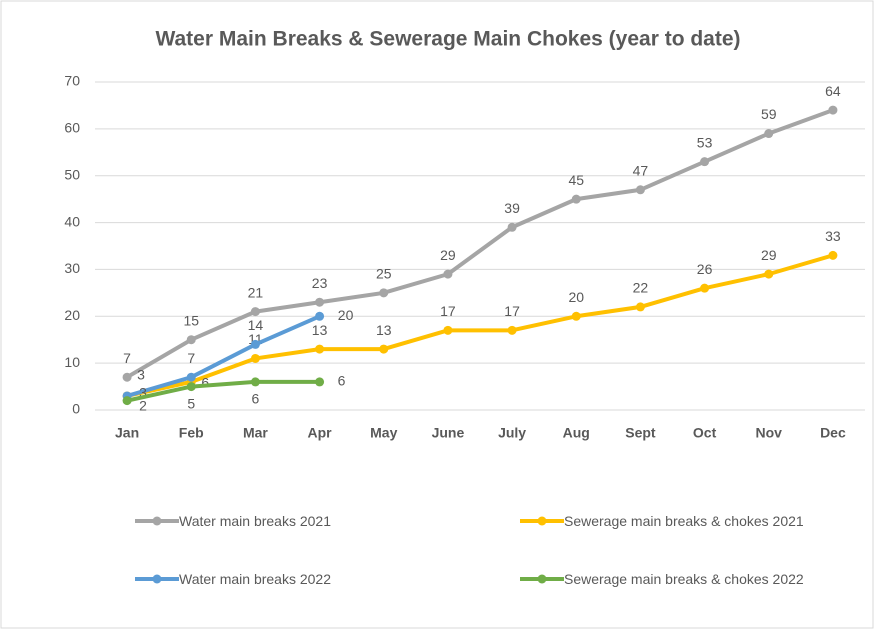 Image resolution: width=874 pixels, height=629 pixels. What do you see at coordinates (705, 433) in the screenshot?
I see `x-tick-label: Oct` at bounding box center [705, 433].